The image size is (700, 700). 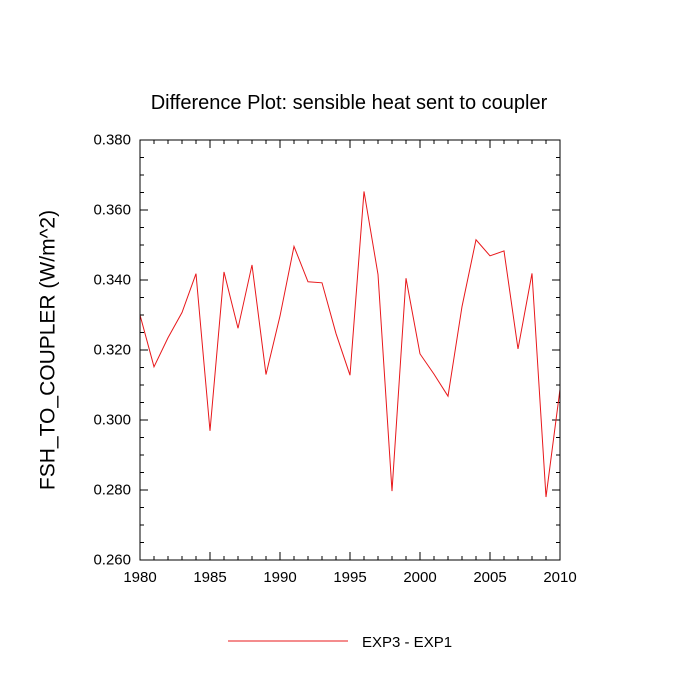 I want to click on y-tick-label-0.360: 0.360, so click(x=112, y=210).